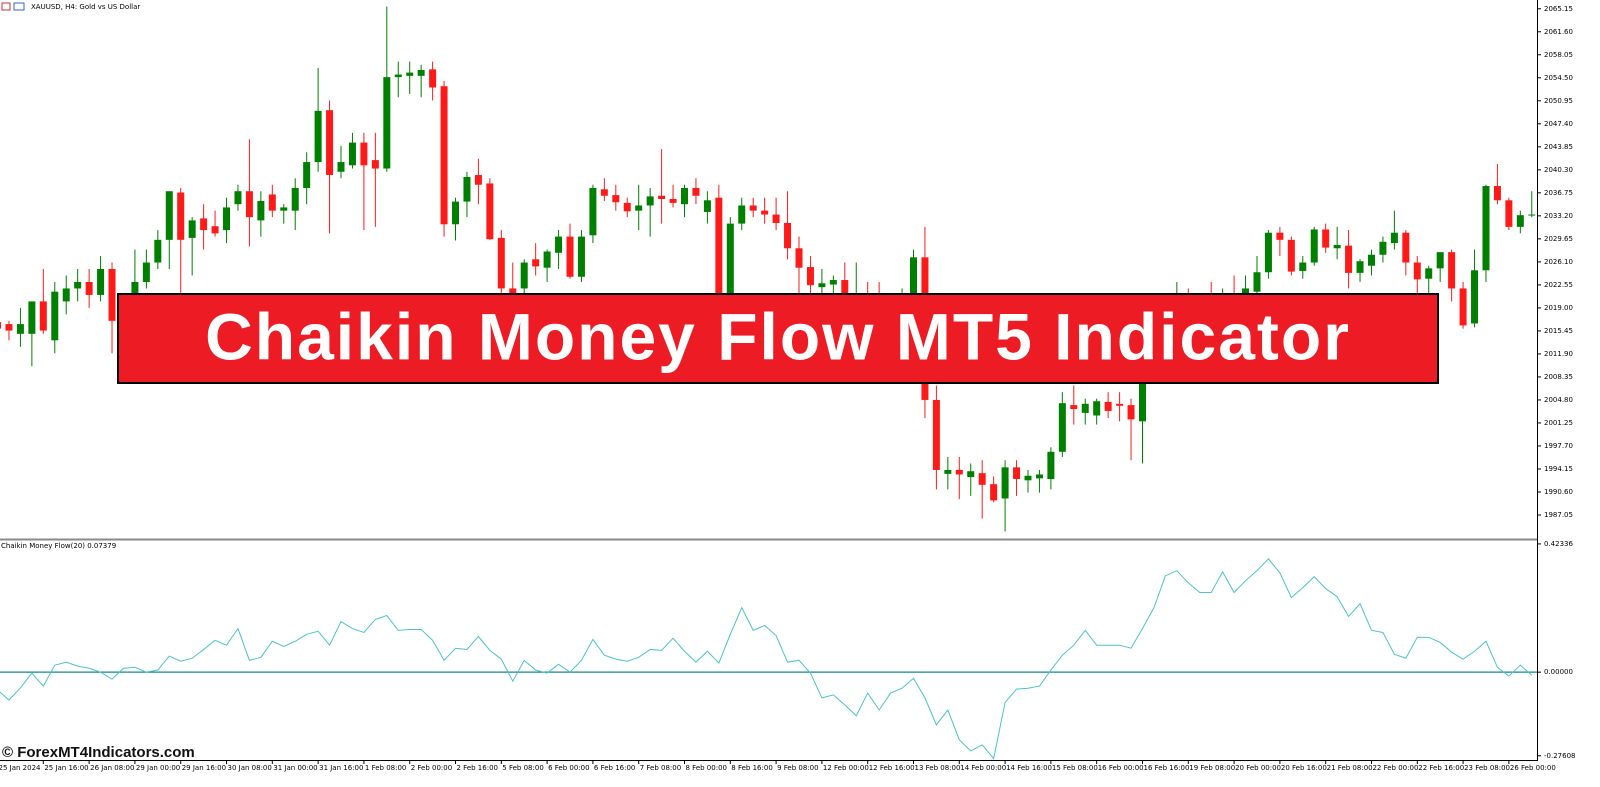 The width and height of the screenshot is (1600, 787). What do you see at coordinates (1558, 331) in the screenshot?
I see `y-tick-label: 2015.45` at bounding box center [1558, 331].